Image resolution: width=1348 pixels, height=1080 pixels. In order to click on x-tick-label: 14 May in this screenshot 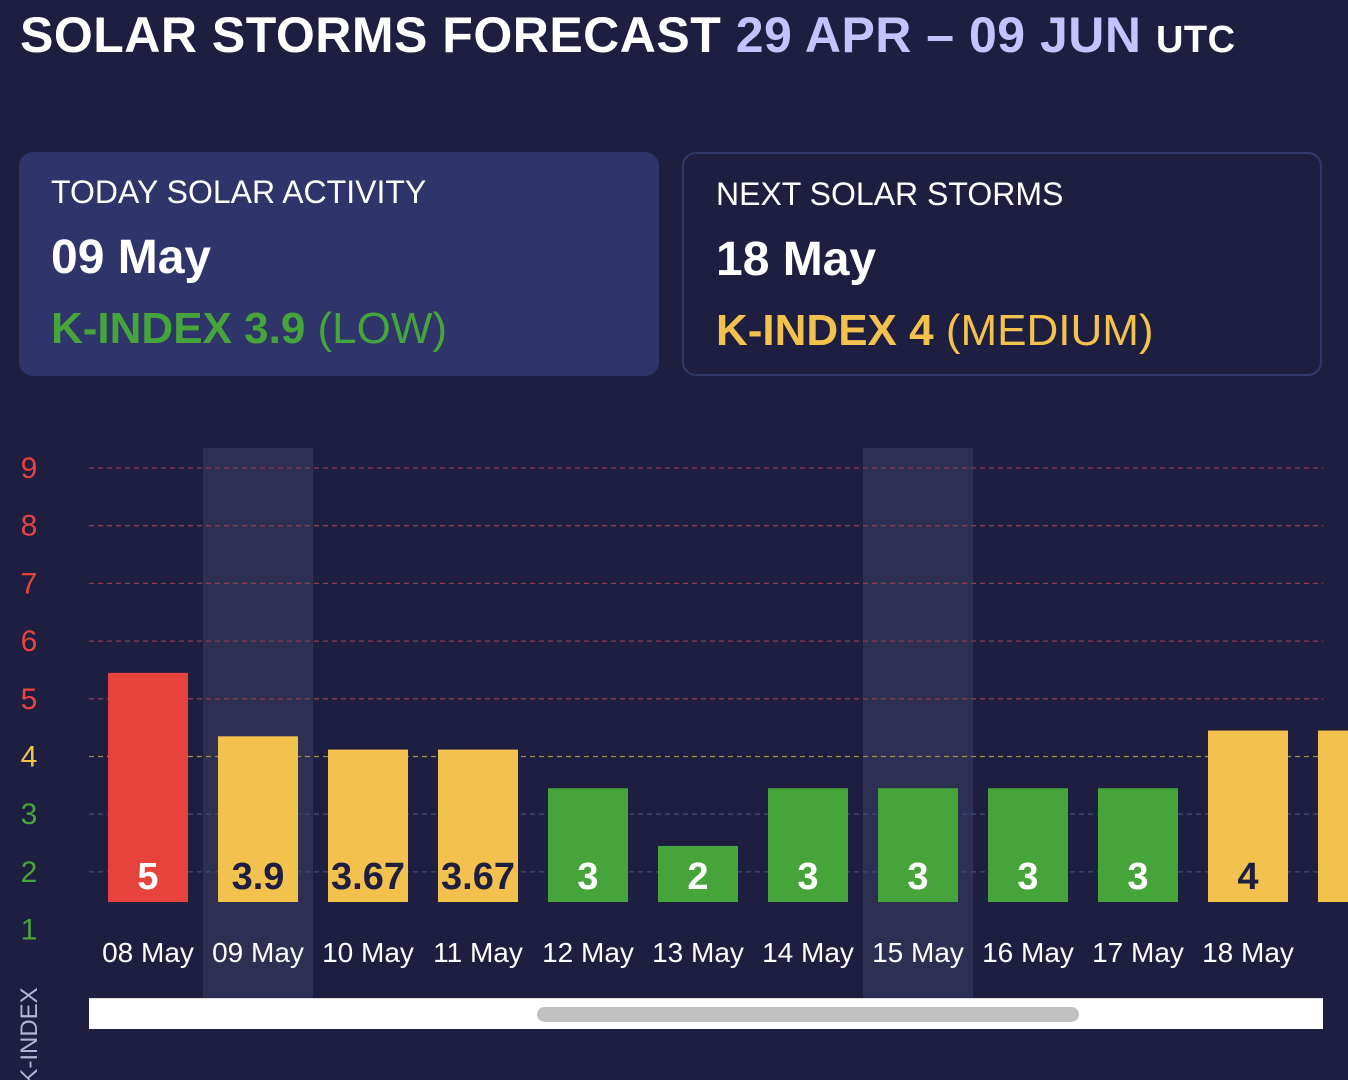, I will do `click(808, 952)`.